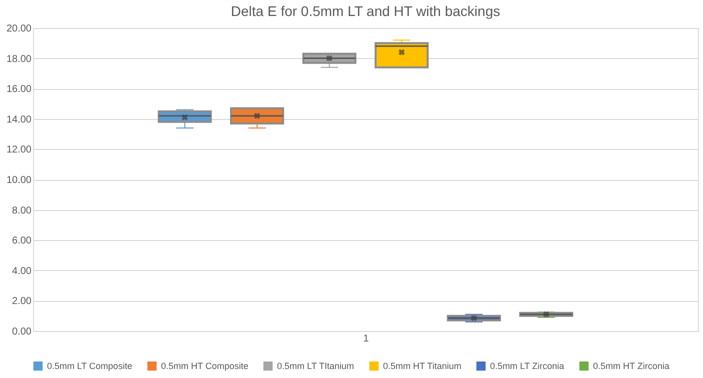 This screenshot has width=703, height=378. I want to click on y-tick-label: 2.00, so click(22, 302).